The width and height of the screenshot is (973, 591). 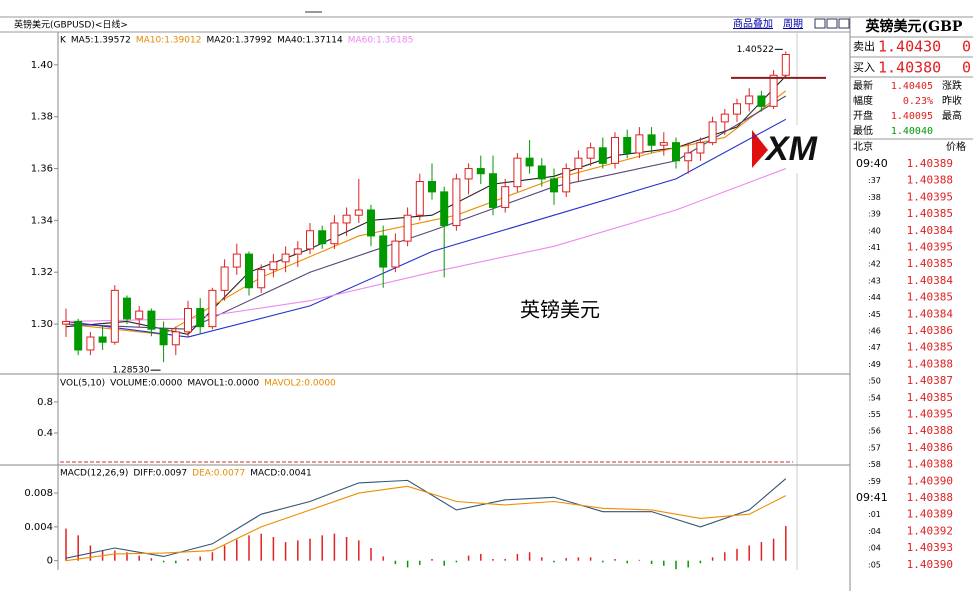 What do you see at coordinates (791, 149) in the screenshot?
I see `logo-text: XM` at bounding box center [791, 149].